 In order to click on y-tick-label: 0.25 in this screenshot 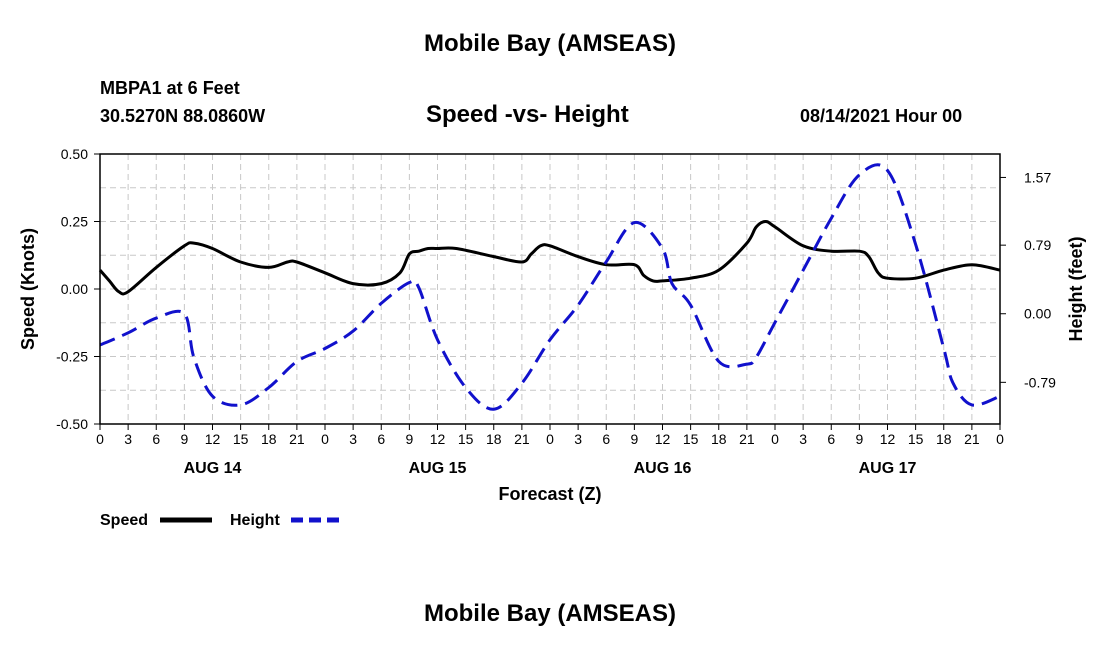, I will do `click(74, 222)`.